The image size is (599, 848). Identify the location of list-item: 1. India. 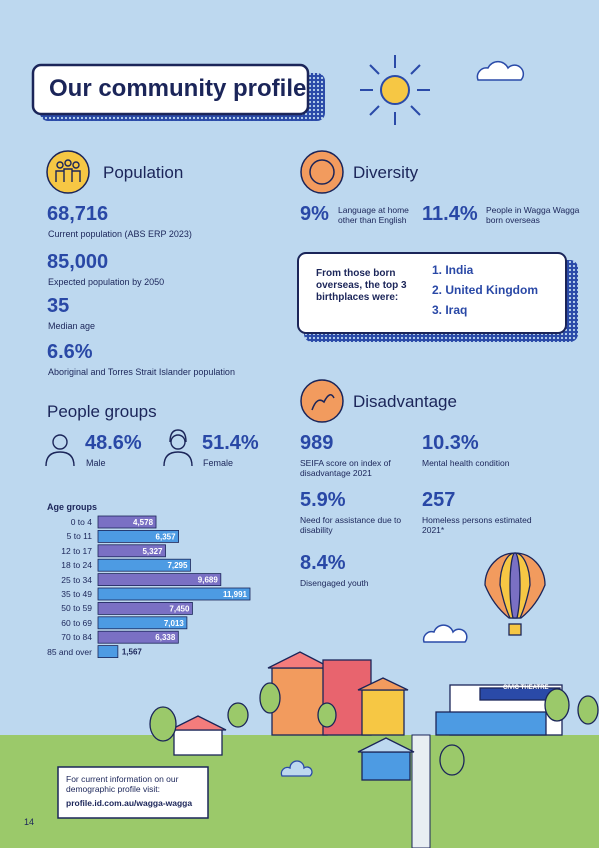
(453, 270).